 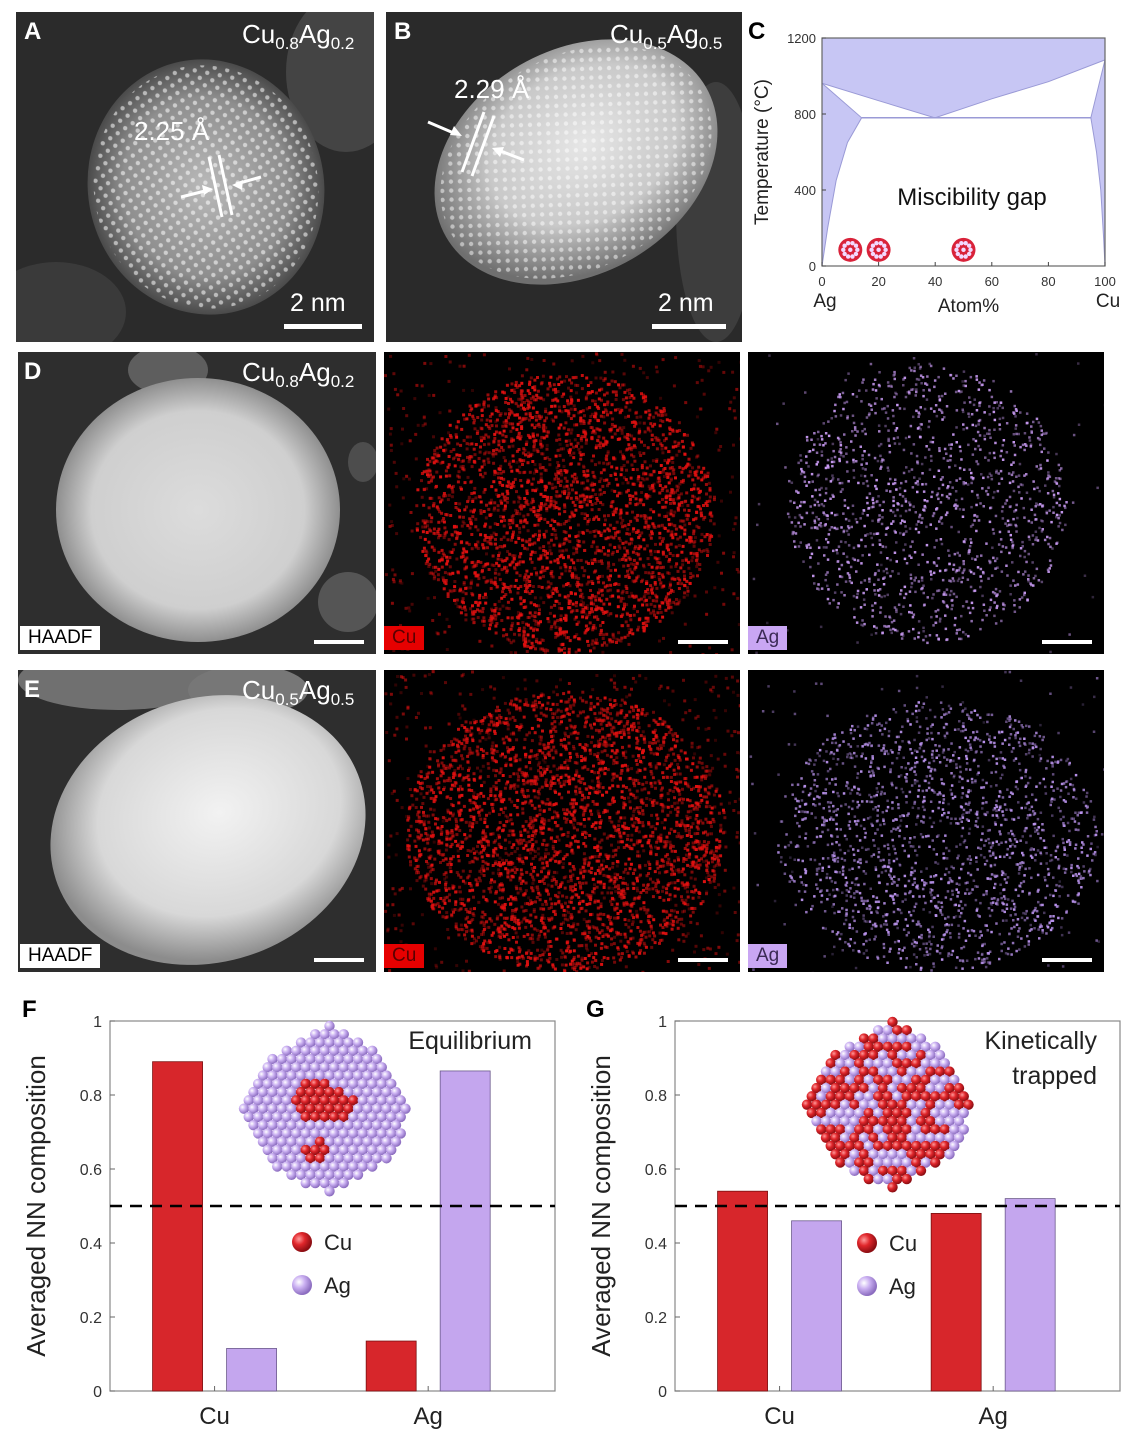 What do you see at coordinates (298, 692) in the screenshot?
I see `composition-label-e: Cu0.5Ag0.5` at bounding box center [298, 692].